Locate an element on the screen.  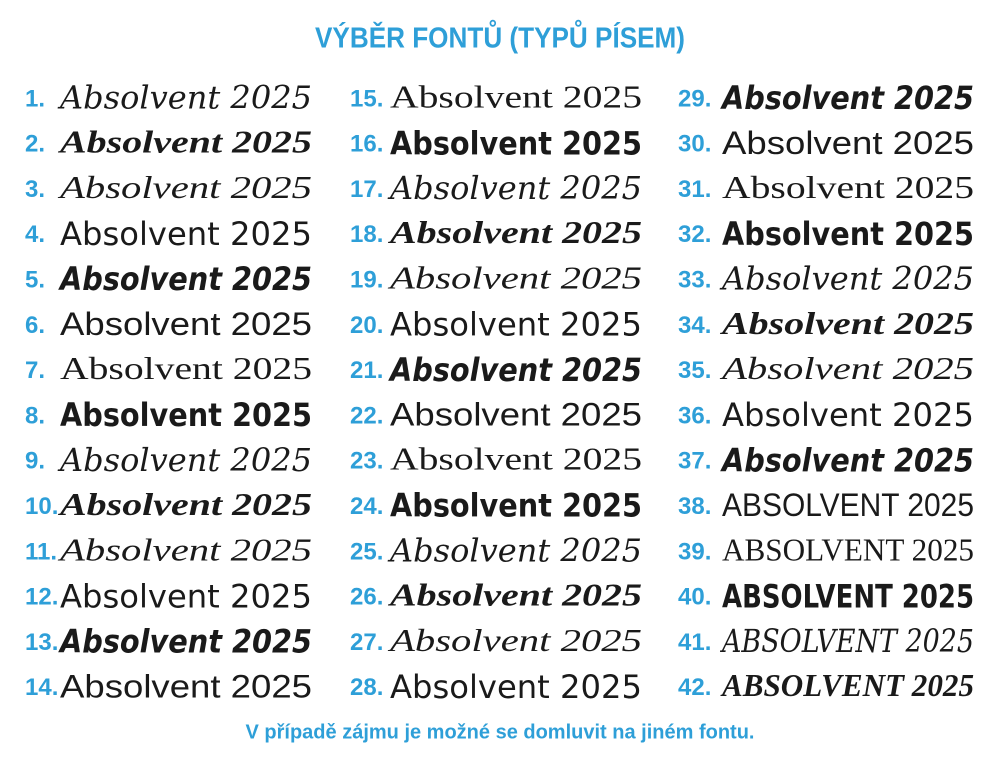
item-number: 37. is located at coordinates (694, 461).